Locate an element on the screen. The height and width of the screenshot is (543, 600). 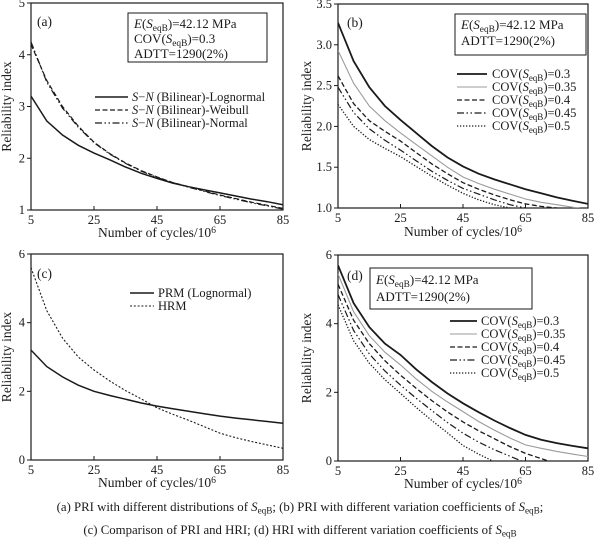
legend-label: S−N (Bilinear)-Lognormal is located at coordinates (199, 97).